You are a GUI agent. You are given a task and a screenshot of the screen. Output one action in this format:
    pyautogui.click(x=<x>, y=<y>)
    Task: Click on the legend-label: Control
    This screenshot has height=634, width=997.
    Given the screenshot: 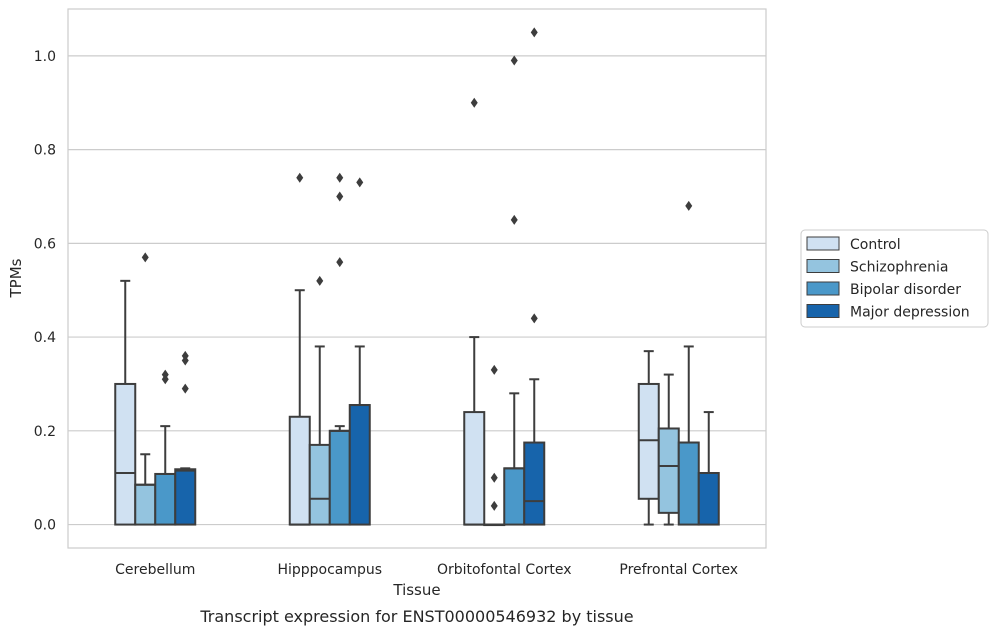 What is the action you would take?
    pyautogui.click(x=875, y=245)
    